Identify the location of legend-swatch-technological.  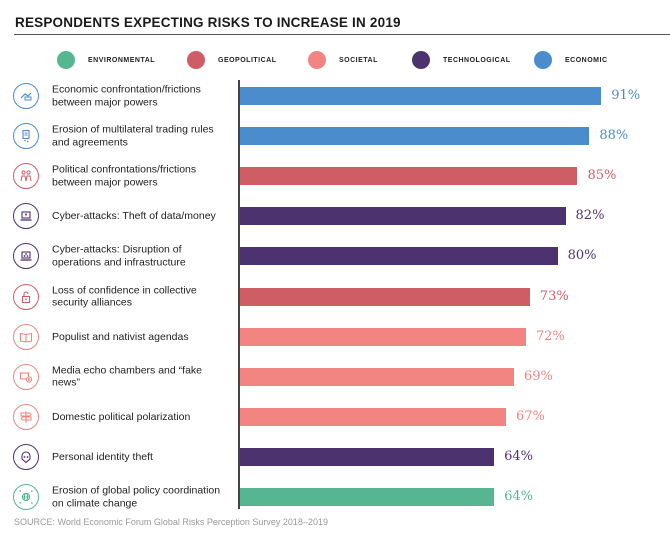
(421, 60).